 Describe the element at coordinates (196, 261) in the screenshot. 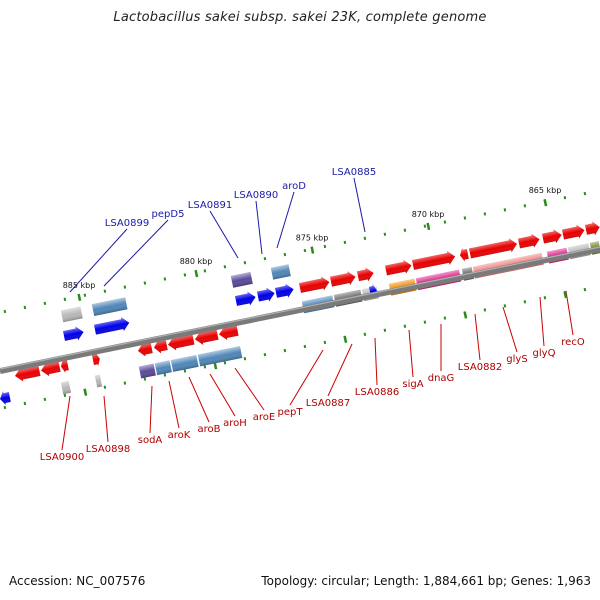

I see `scale-tick-label: 880 kbp` at that location.